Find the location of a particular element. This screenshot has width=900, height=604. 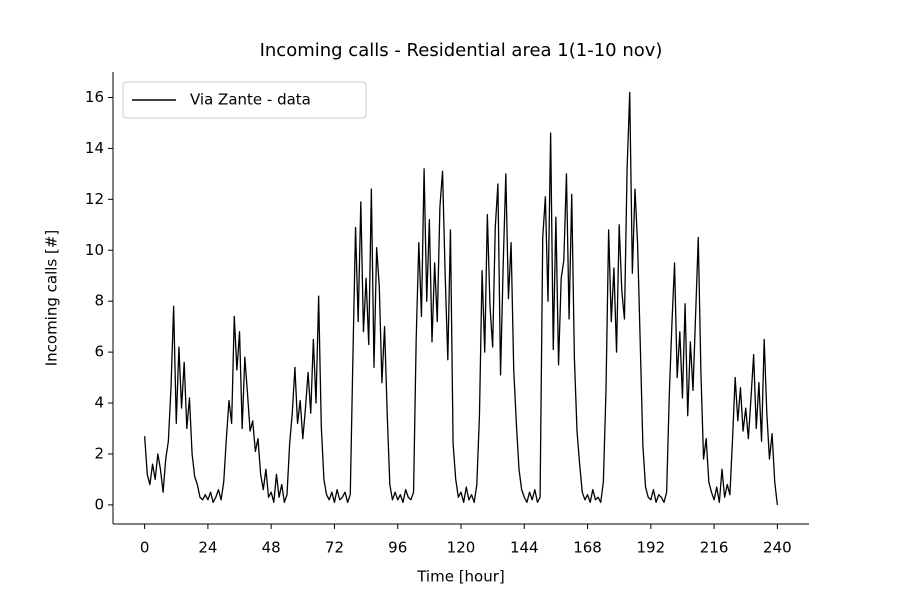

x-tick-label: 48 is located at coordinates (271, 548).